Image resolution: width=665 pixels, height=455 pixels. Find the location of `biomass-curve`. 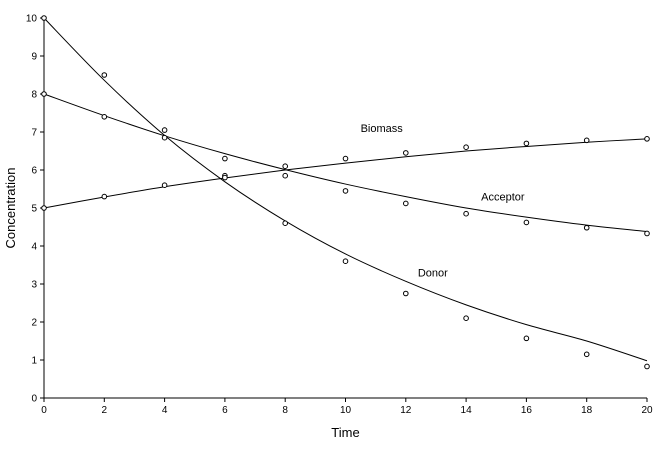

biomass-curve is located at coordinates (345, 173).